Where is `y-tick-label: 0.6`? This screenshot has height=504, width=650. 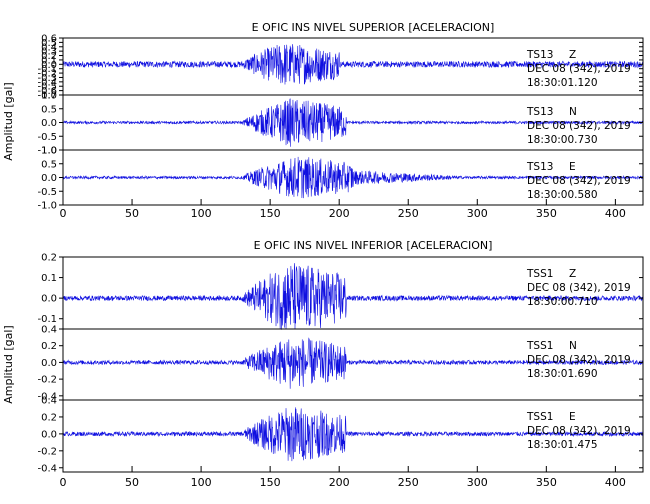 y-tick-label: 0.6 is located at coordinates (49, 39).